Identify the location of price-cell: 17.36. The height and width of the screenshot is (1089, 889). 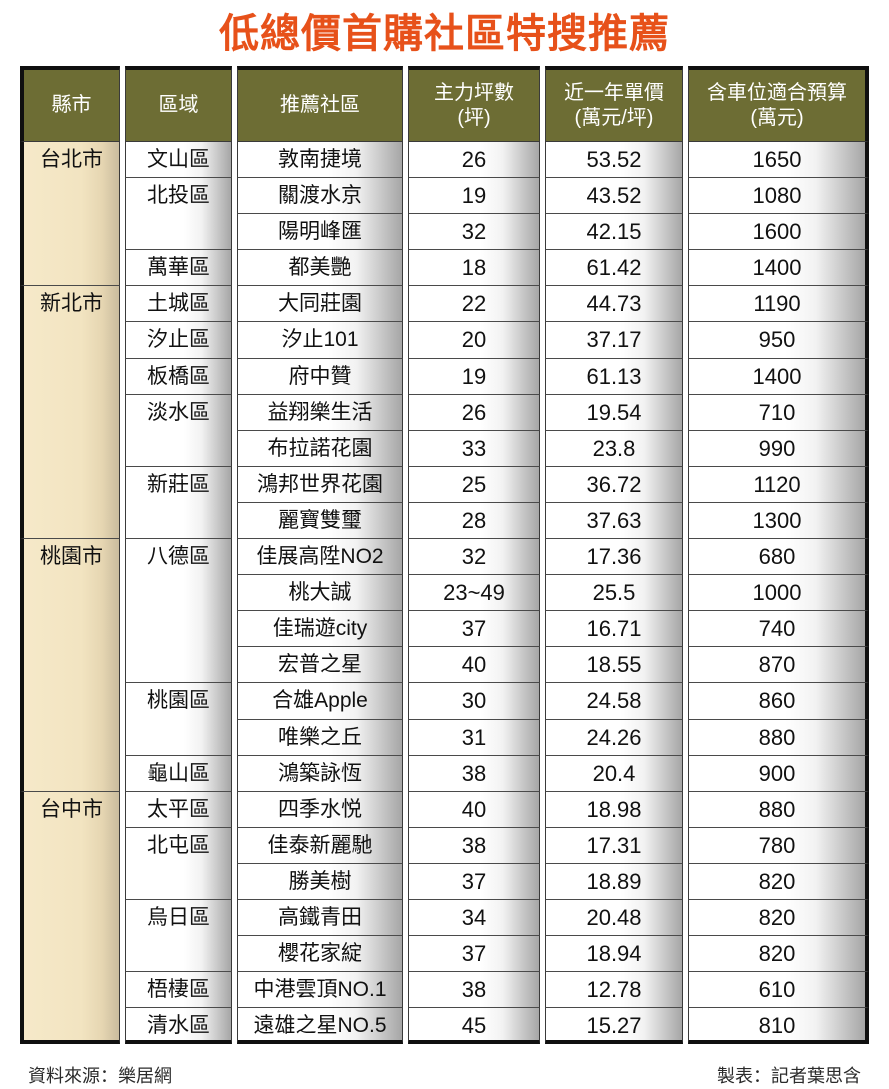
(614, 557).